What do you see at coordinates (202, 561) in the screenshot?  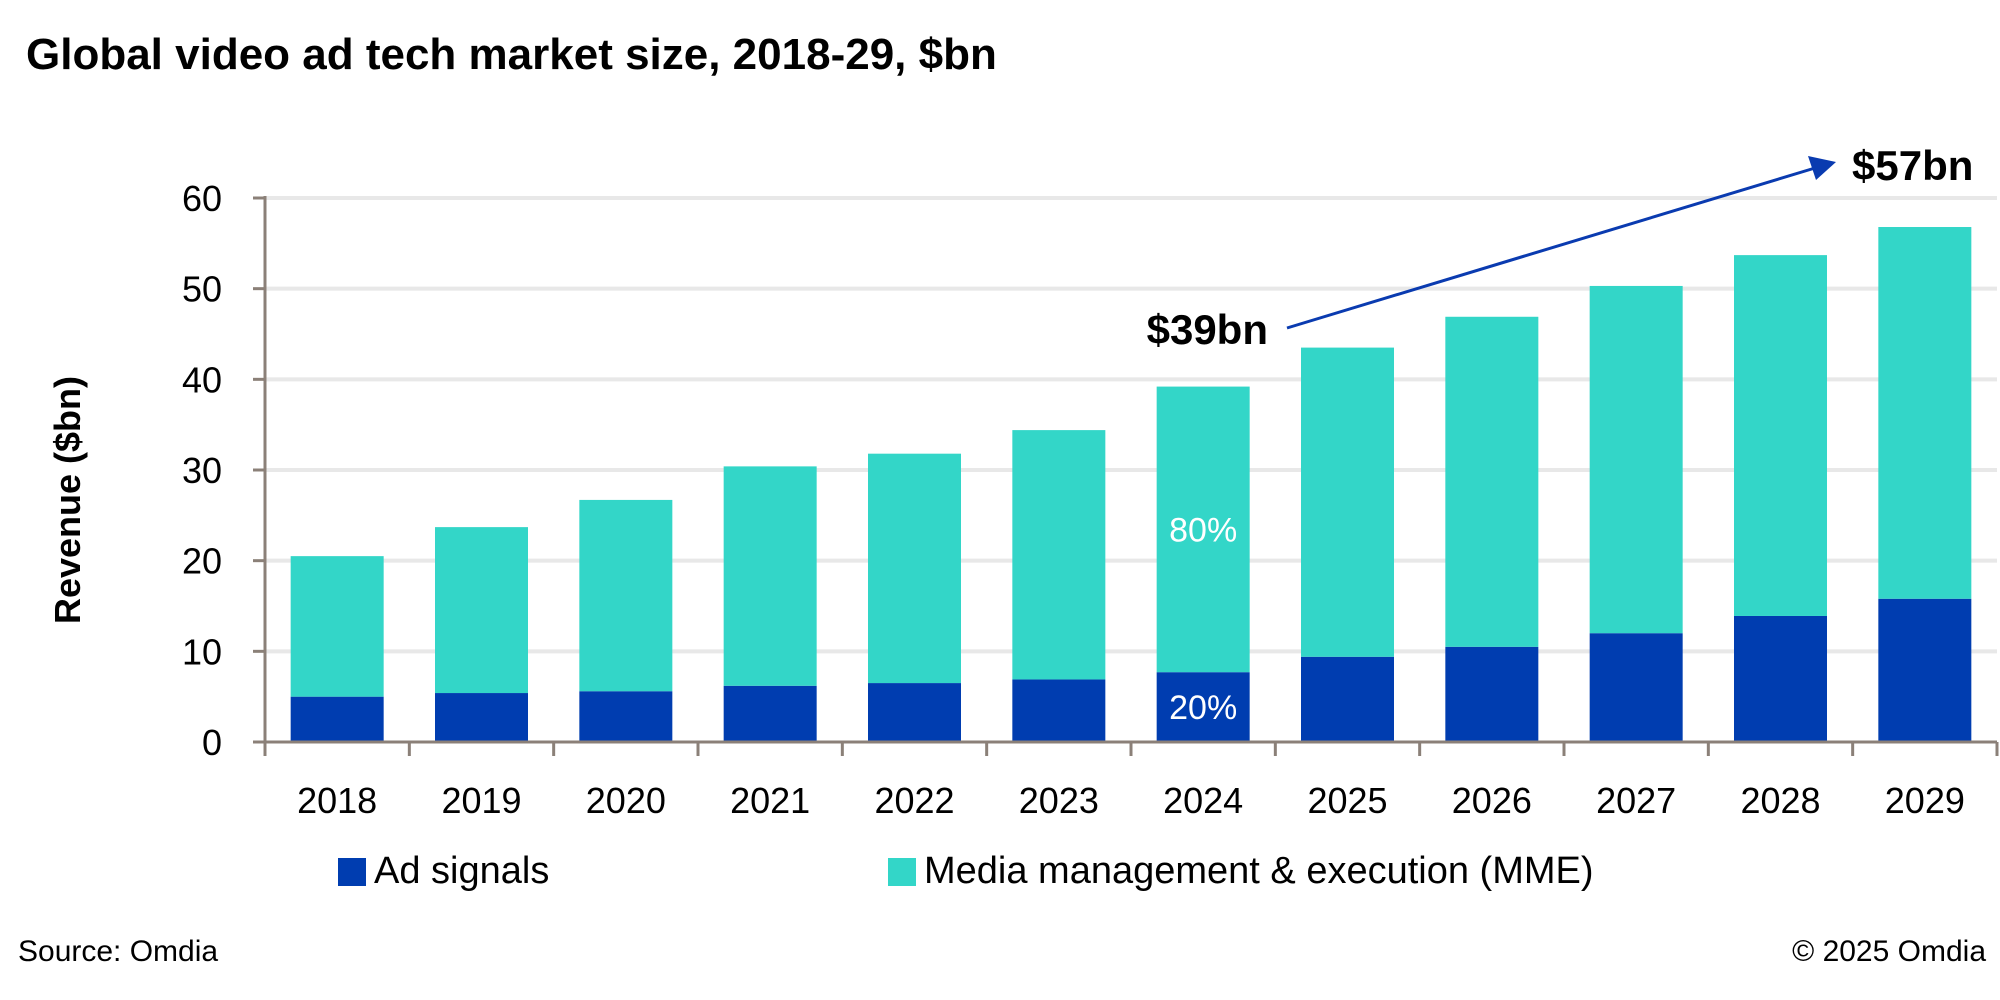 I see `y-tick-label: 20` at bounding box center [202, 561].